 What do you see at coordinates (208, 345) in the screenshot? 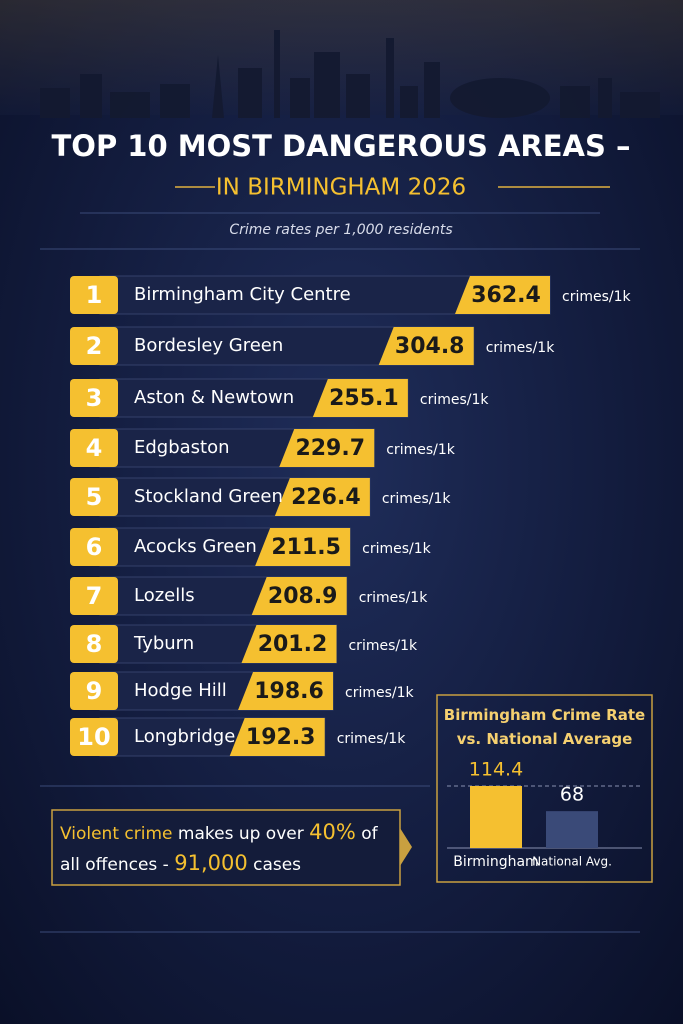
I see `area-name: Bordesley Green` at bounding box center [208, 345].